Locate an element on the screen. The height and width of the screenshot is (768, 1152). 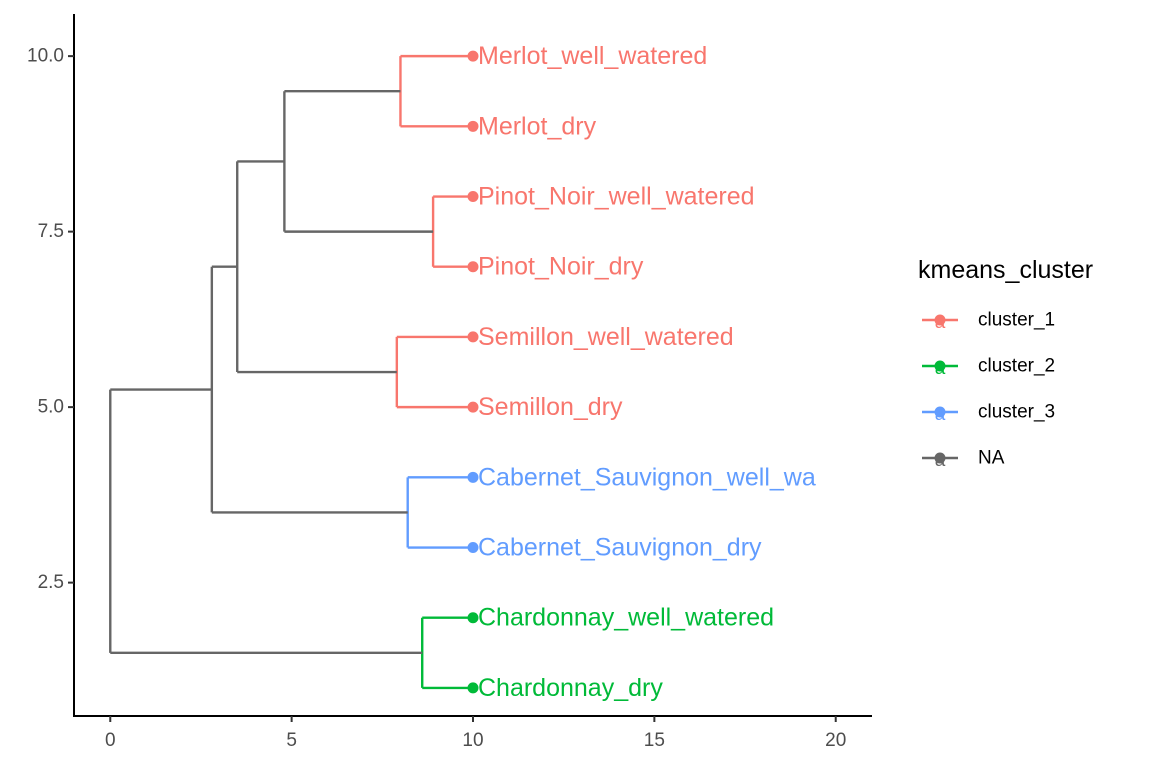
leaf-label: Merlot_well_watered is located at coordinates (592, 56).